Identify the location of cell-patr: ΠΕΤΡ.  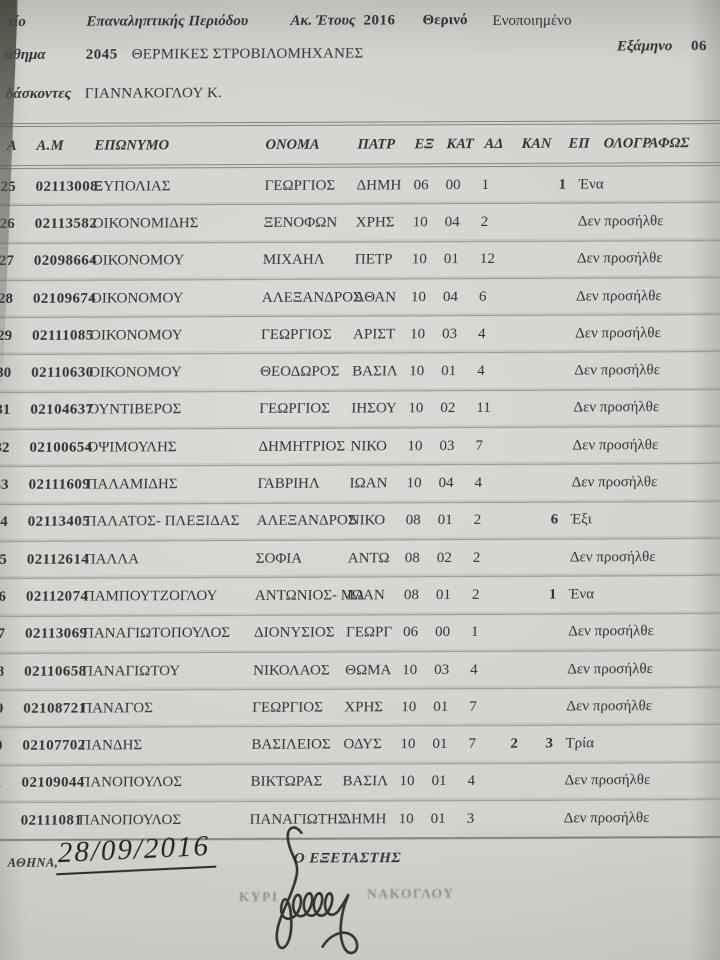
(373, 259).